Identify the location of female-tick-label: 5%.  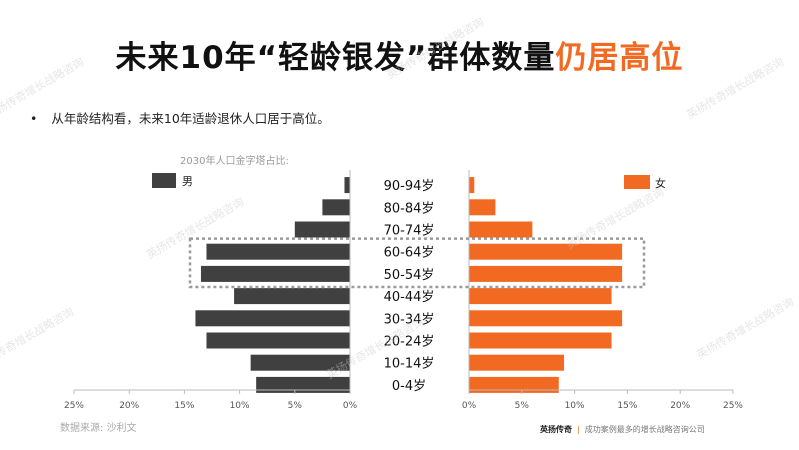
(522, 406).